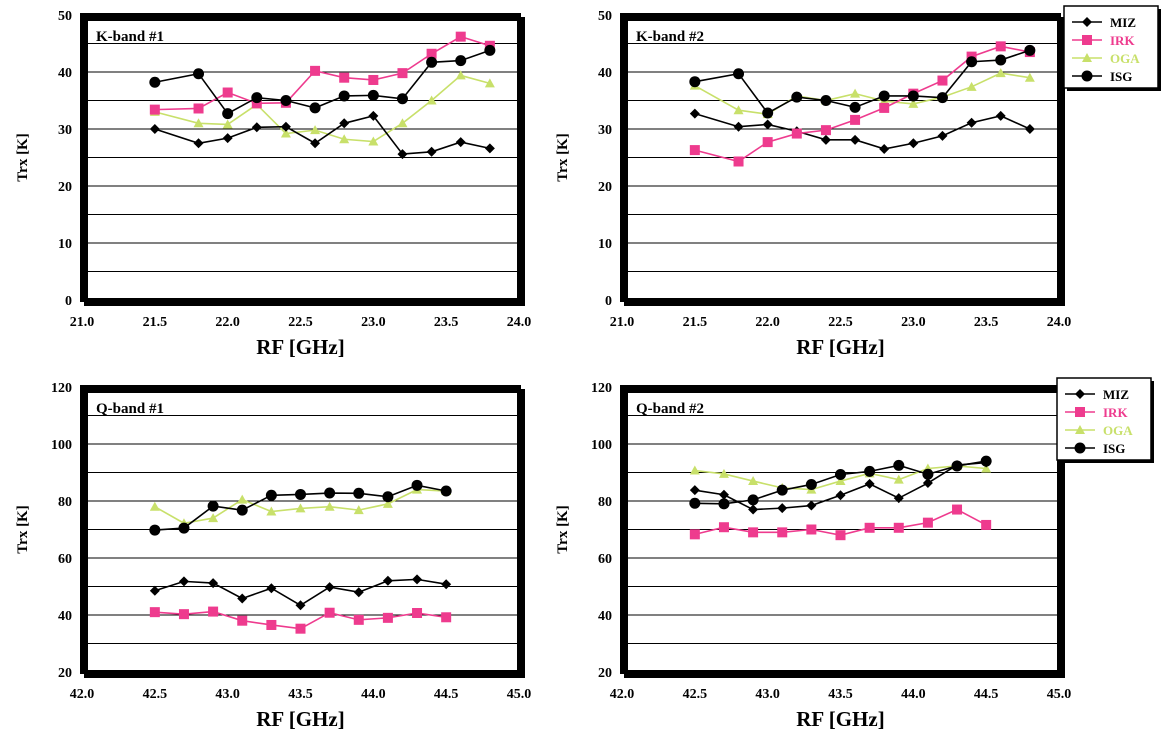 Image resolution: width=1163 pixels, height=735 pixels. I want to click on legend-label-oga: OGA, so click(1118, 430).